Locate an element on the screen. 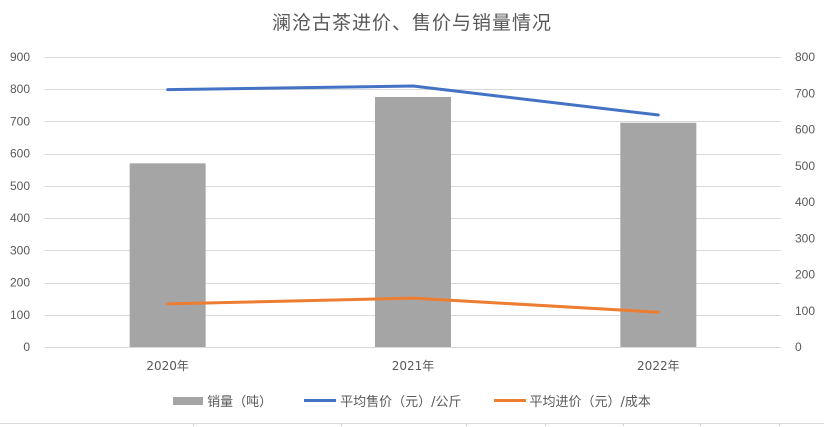 Image resolution: width=824 pixels, height=427 pixels. y-tick-label: 800 is located at coordinates (20, 89).